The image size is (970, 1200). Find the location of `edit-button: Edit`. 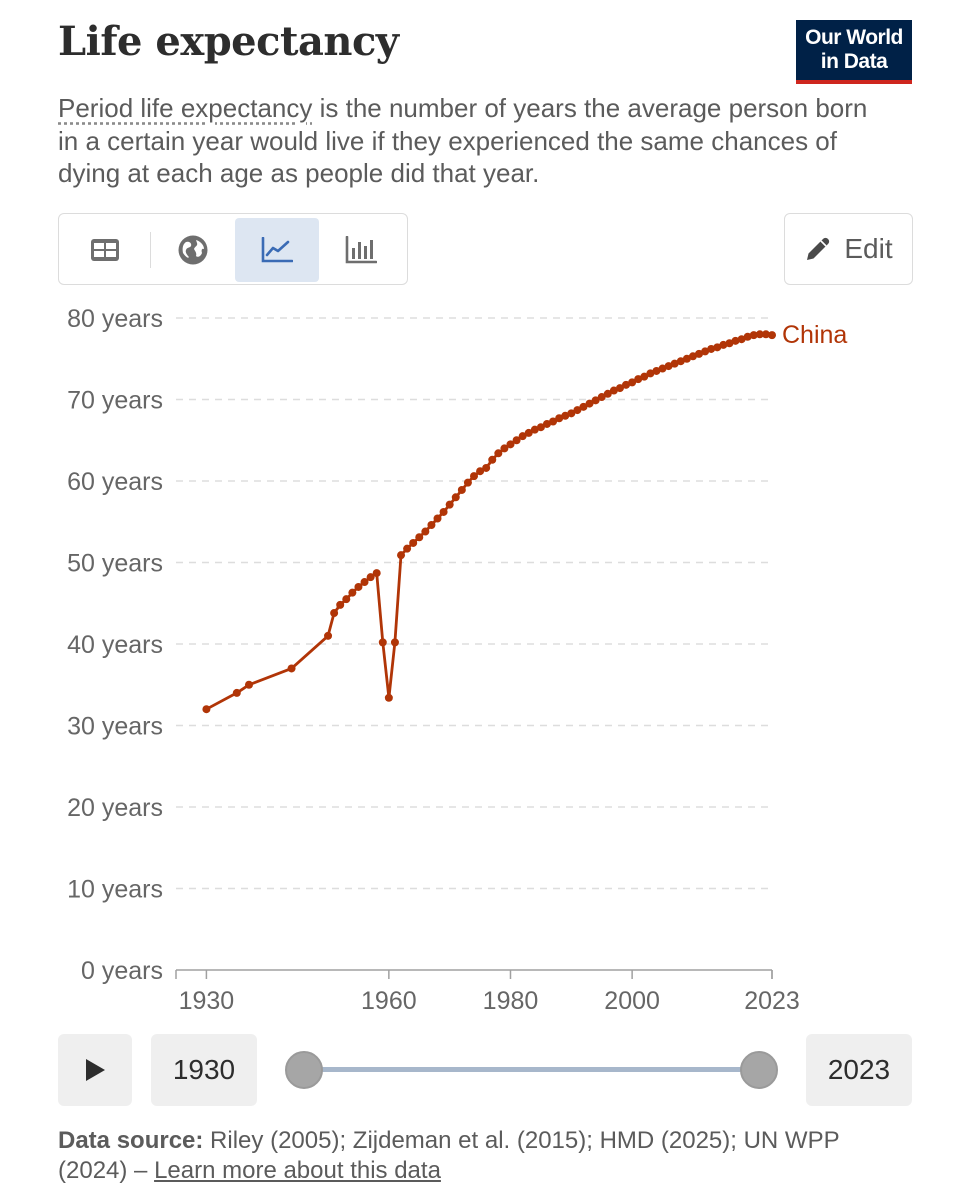

edit-button: Edit is located at coordinates (848, 249).